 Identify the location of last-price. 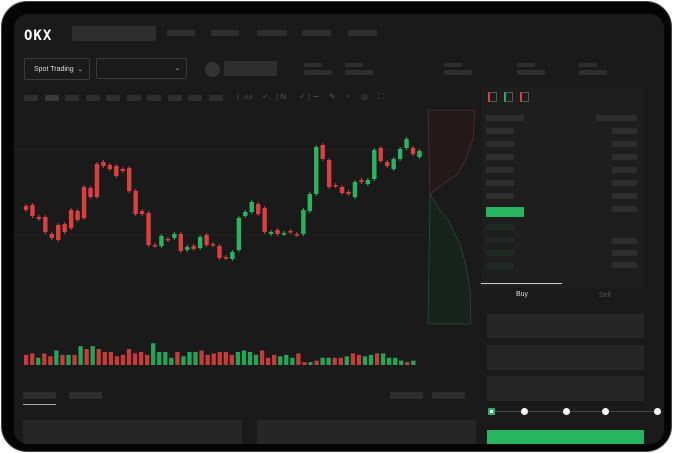
(505, 212).